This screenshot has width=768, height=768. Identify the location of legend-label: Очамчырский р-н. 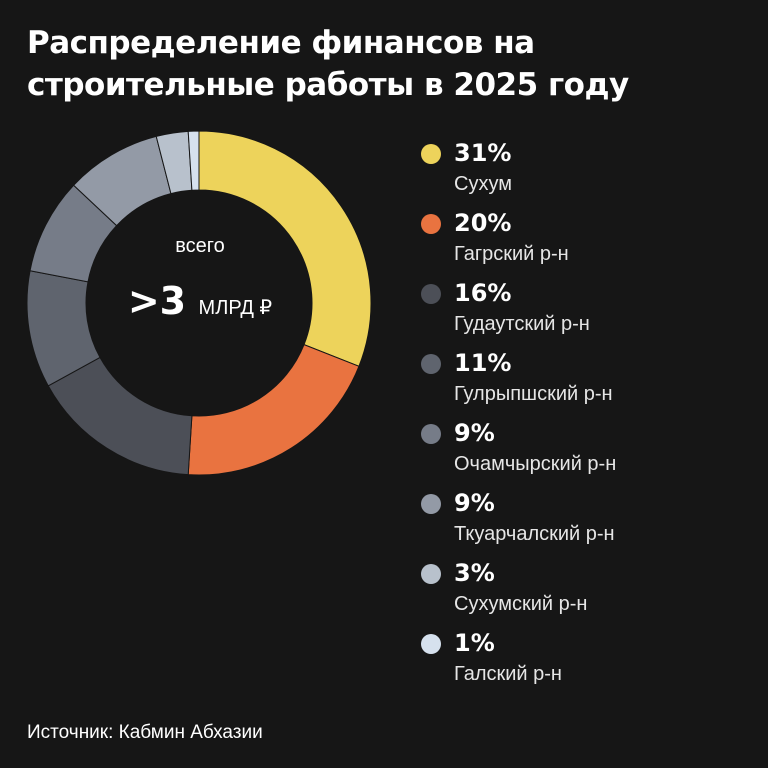
(535, 464).